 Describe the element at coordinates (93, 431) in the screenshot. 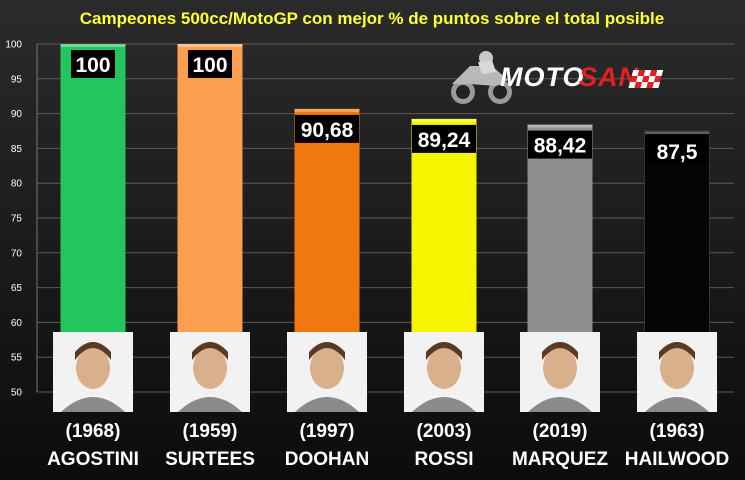

I see `category-year-label: (1968)` at that location.